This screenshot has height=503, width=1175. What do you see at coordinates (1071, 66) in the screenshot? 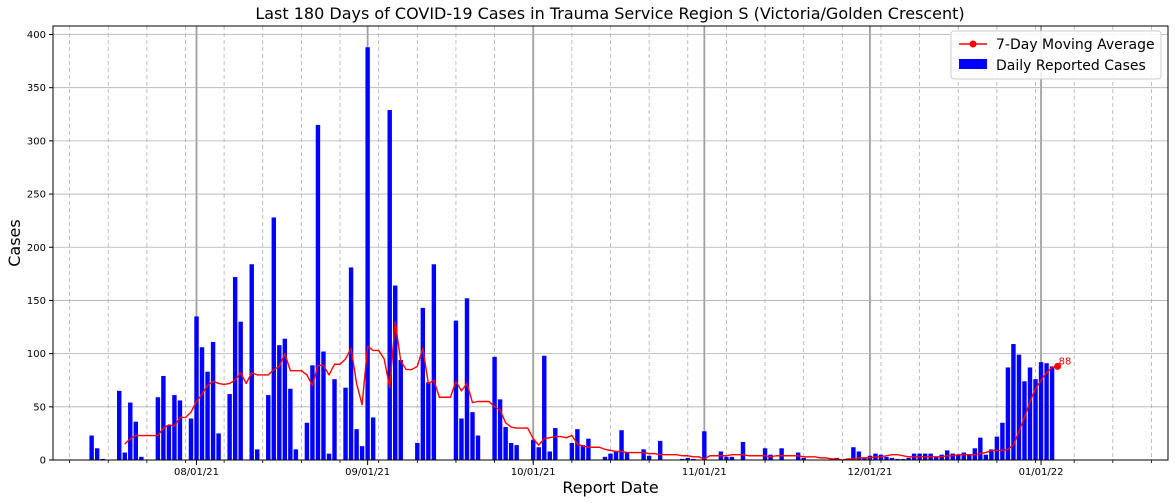
I see `legend-label-daily-cases: Daily Reported Cases` at bounding box center [1071, 66].